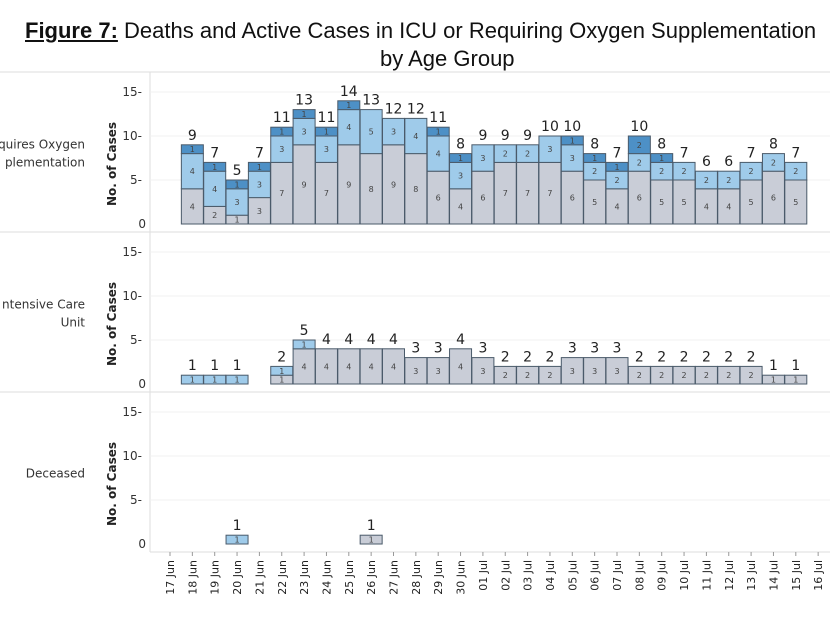 The height and width of the screenshot is (622, 830). What do you see at coordinates (132, 412) in the screenshot?
I see `y-tick-label: 15-` at bounding box center [132, 412].